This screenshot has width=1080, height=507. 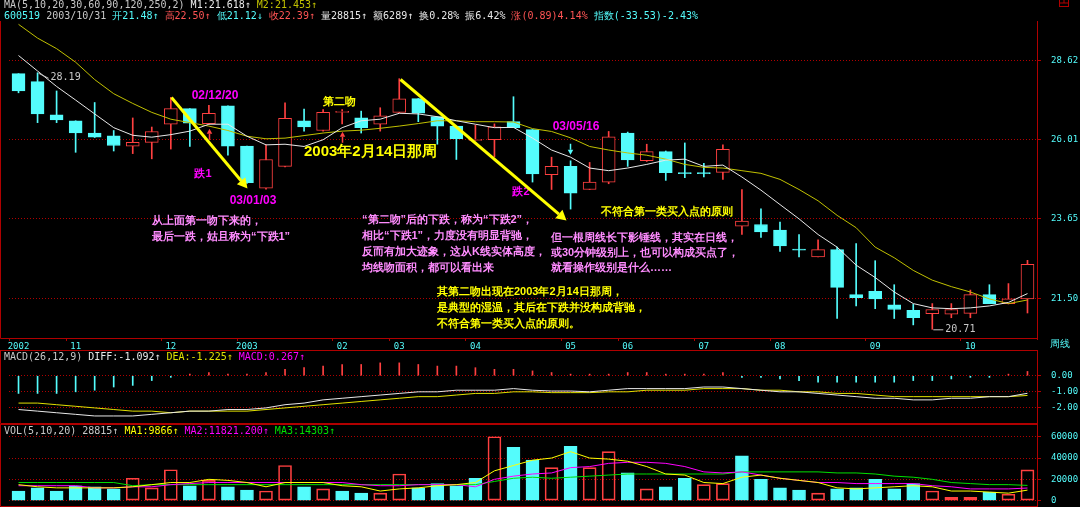 I want to click on x-tick-label: 2002, so click(x=18, y=345).